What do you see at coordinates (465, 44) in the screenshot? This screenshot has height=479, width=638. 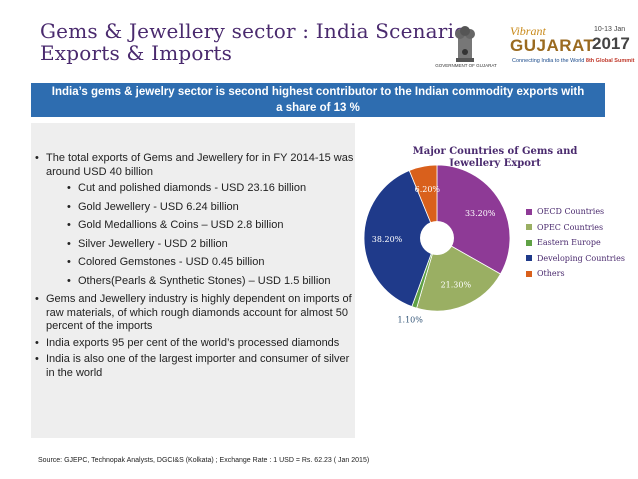 I see `government-emblem-icon` at bounding box center [465, 44].